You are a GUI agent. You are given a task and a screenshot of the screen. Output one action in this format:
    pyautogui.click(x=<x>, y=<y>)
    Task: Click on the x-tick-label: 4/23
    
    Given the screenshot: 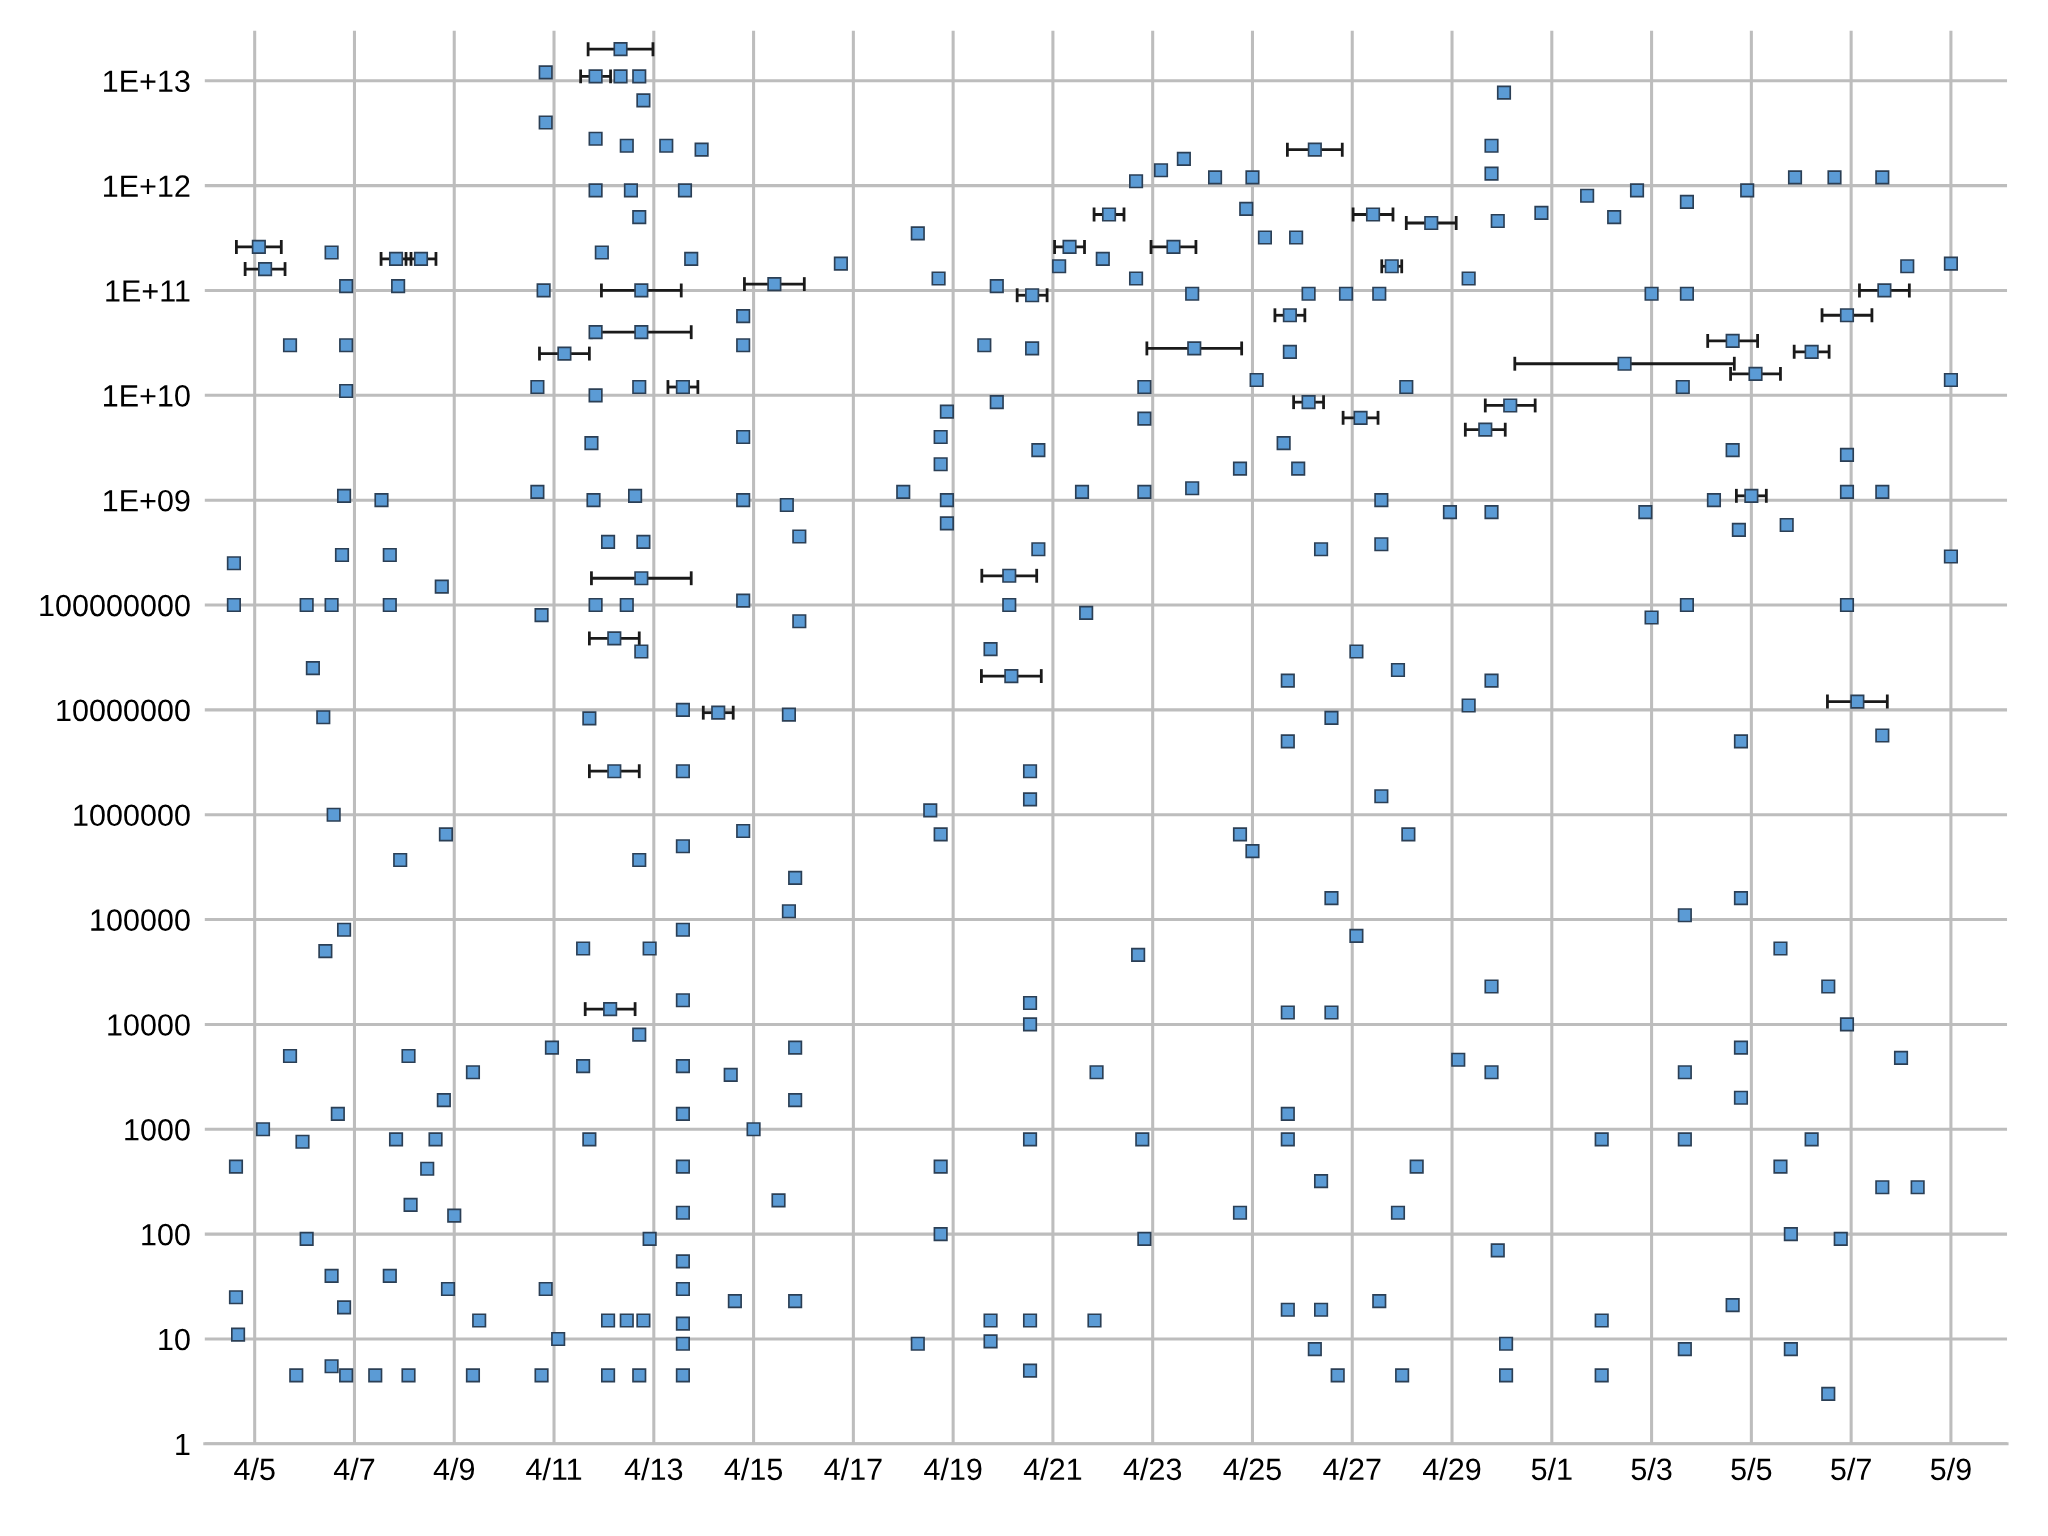 What is the action you would take?
    pyautogui.click(x=1152, y=1469)
    